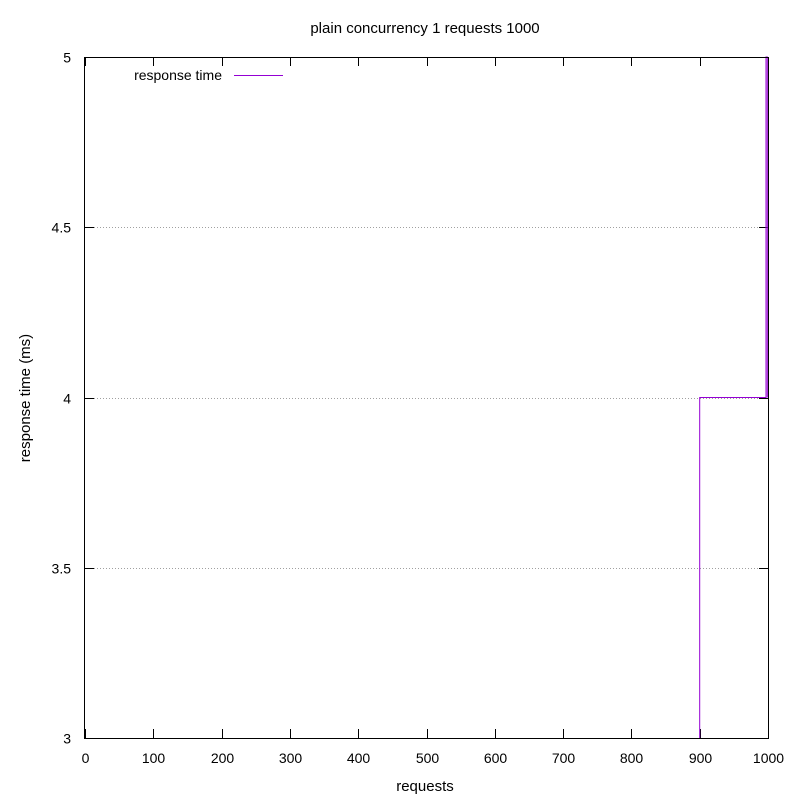 The image size is (800, 800). What do you see at coordinates (359, 758) in the screenshot?
I see `x-tick-label: 400` at bounding box center [359, 758].